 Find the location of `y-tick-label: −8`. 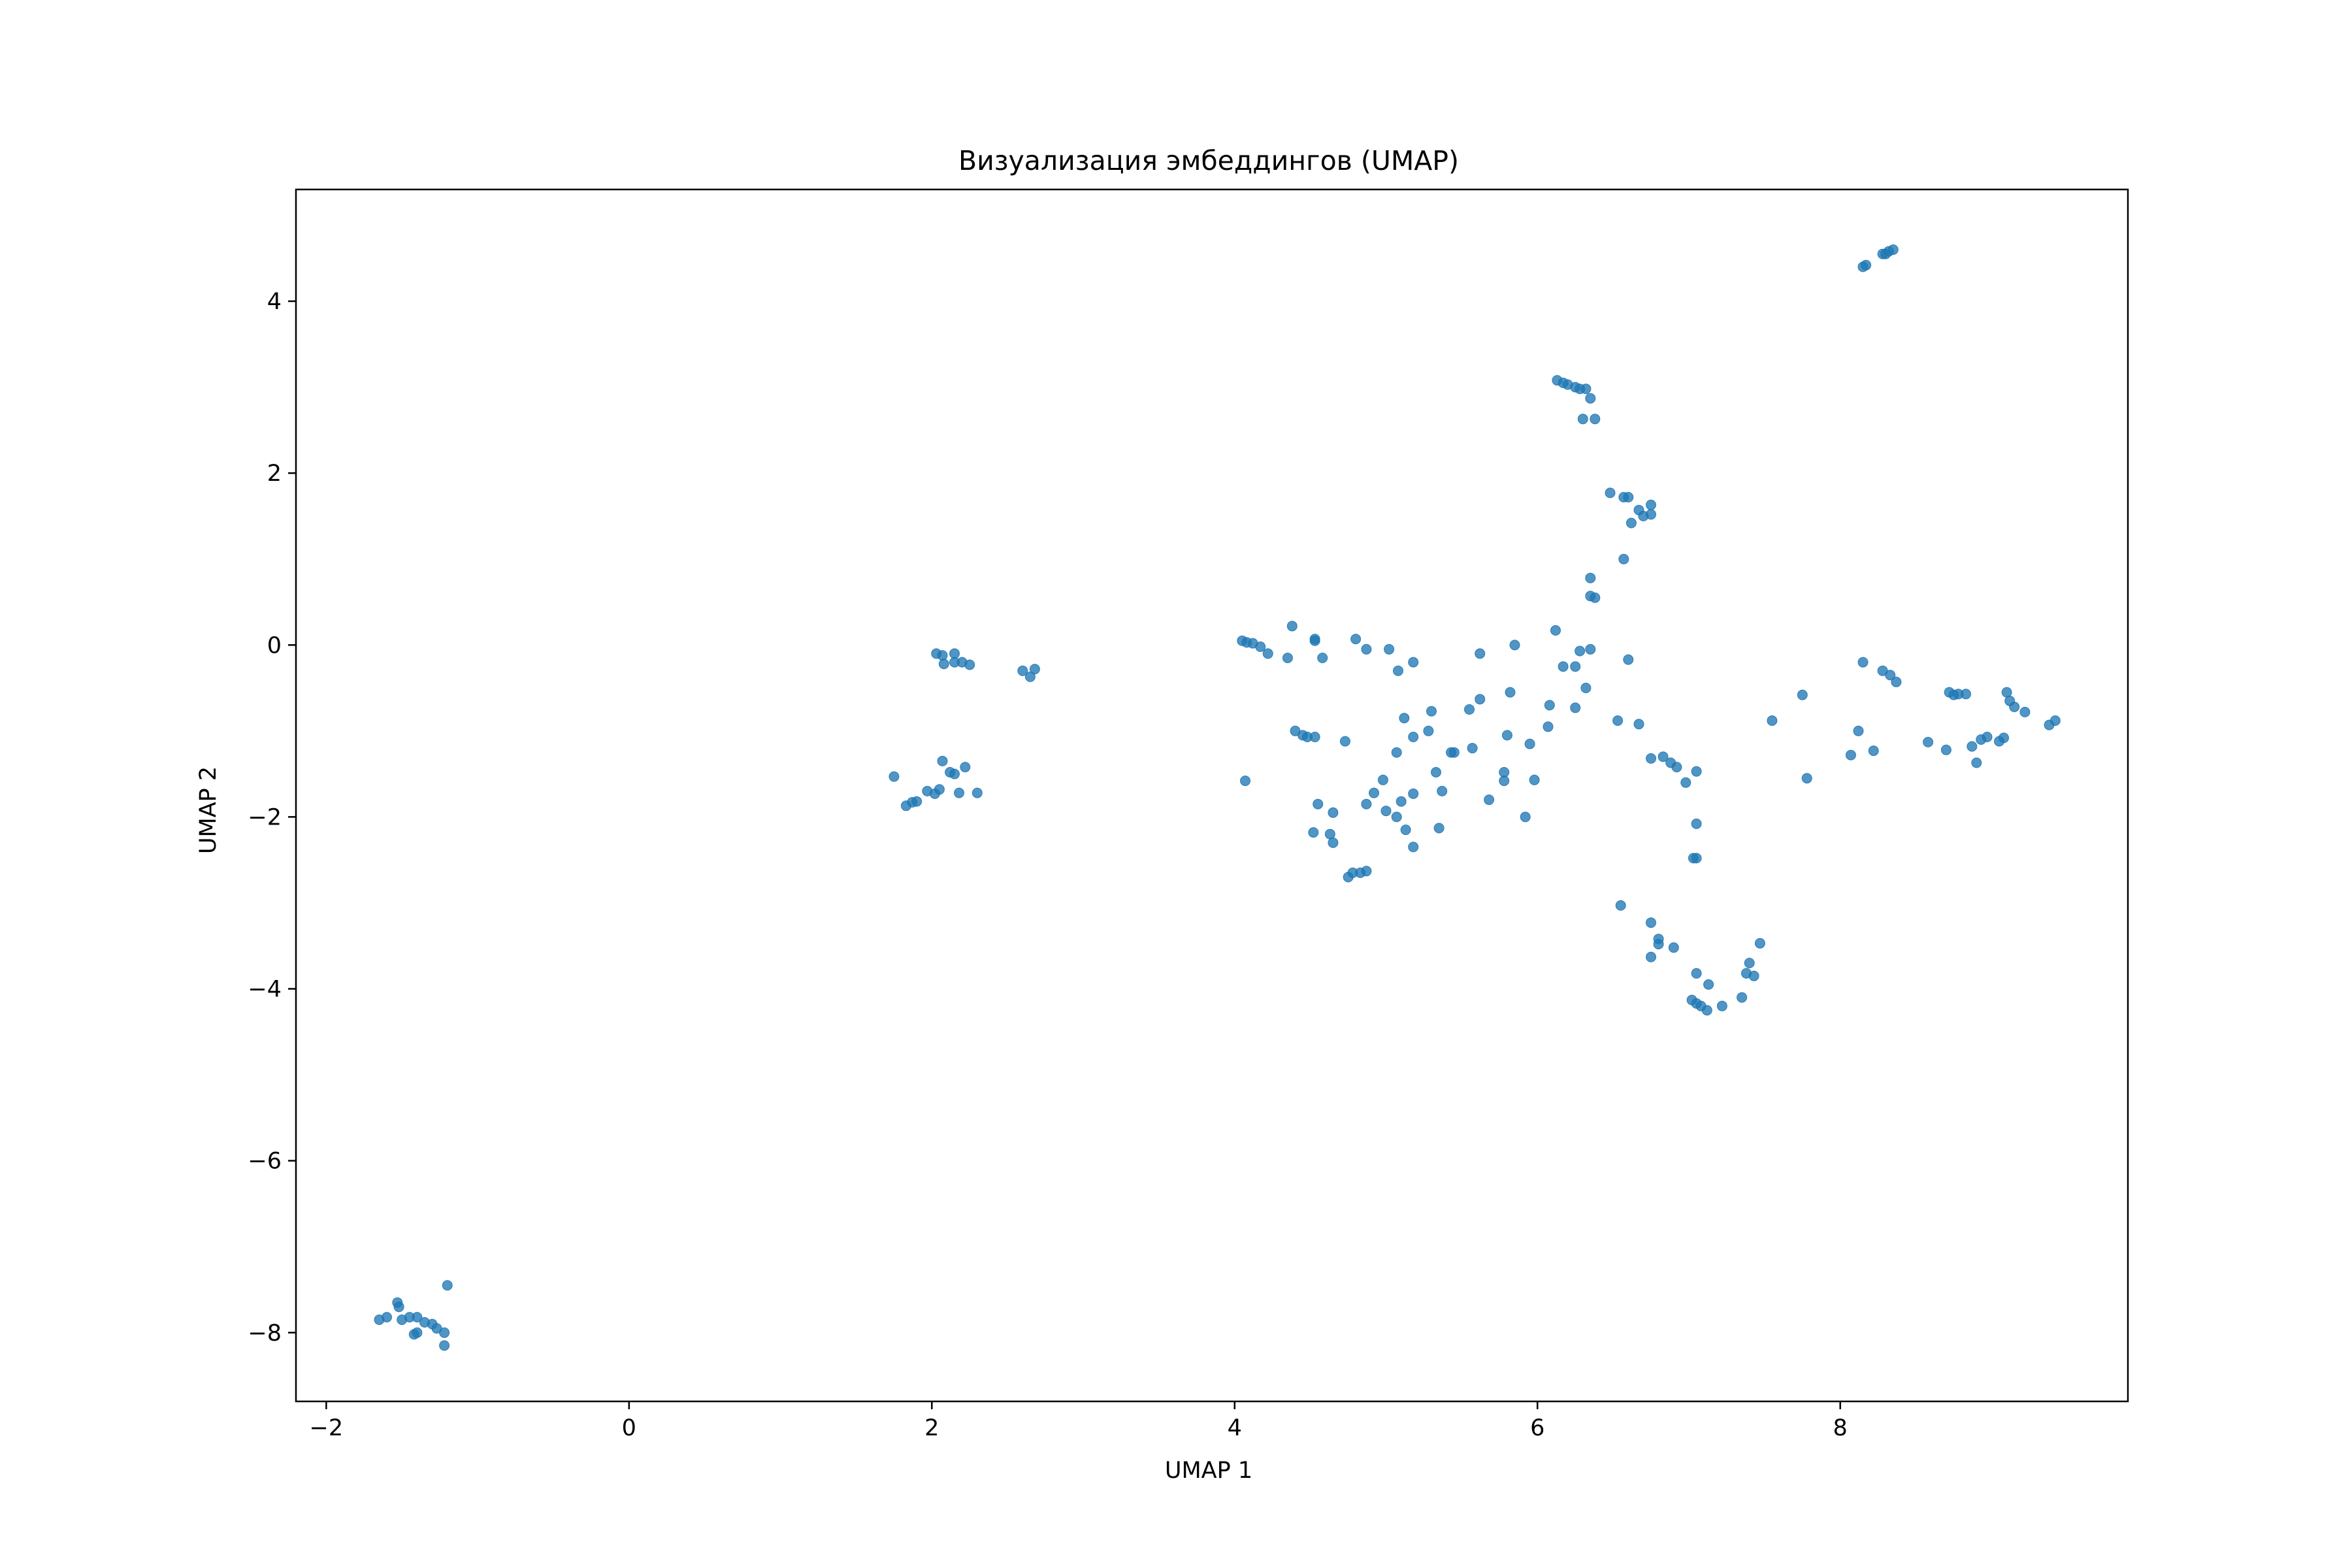

y-tick-label: −8 is located at coordinates (265, 1333).